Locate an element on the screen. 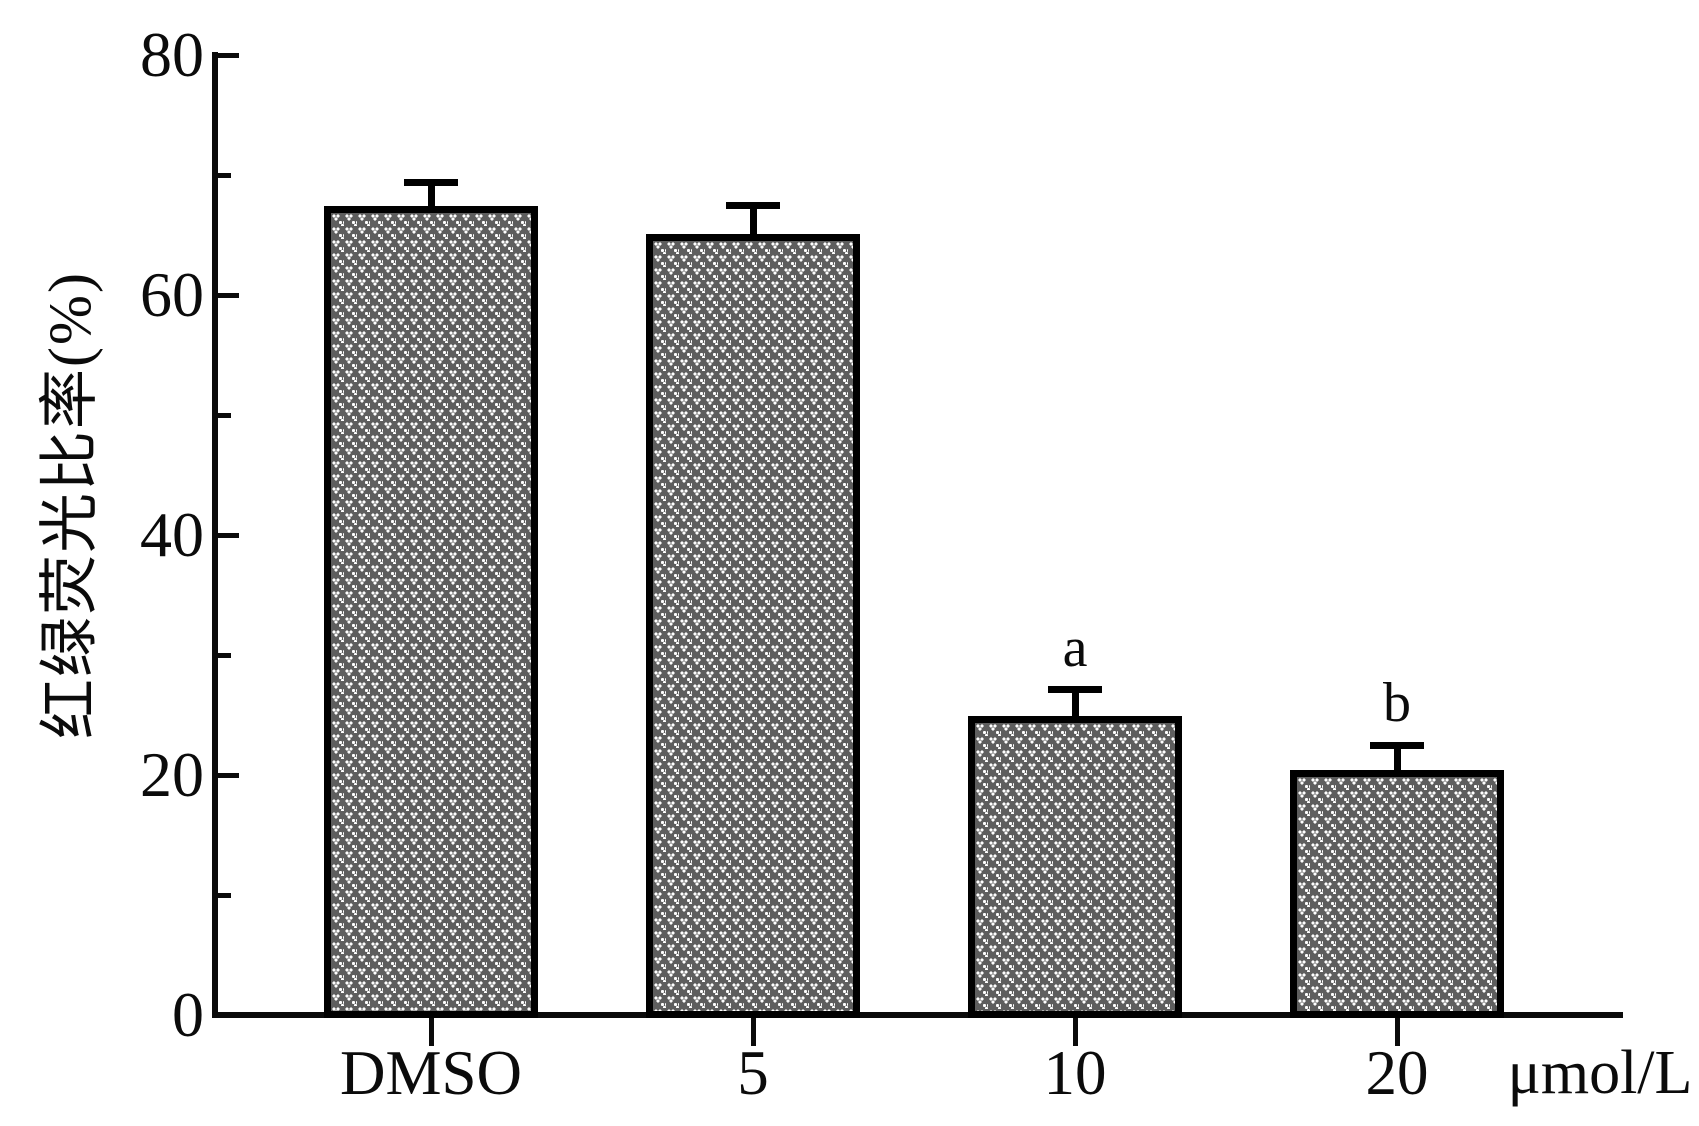 This screenshot has height=1126, width=1699. y-axis-spine is located at coordinates (215, 535).